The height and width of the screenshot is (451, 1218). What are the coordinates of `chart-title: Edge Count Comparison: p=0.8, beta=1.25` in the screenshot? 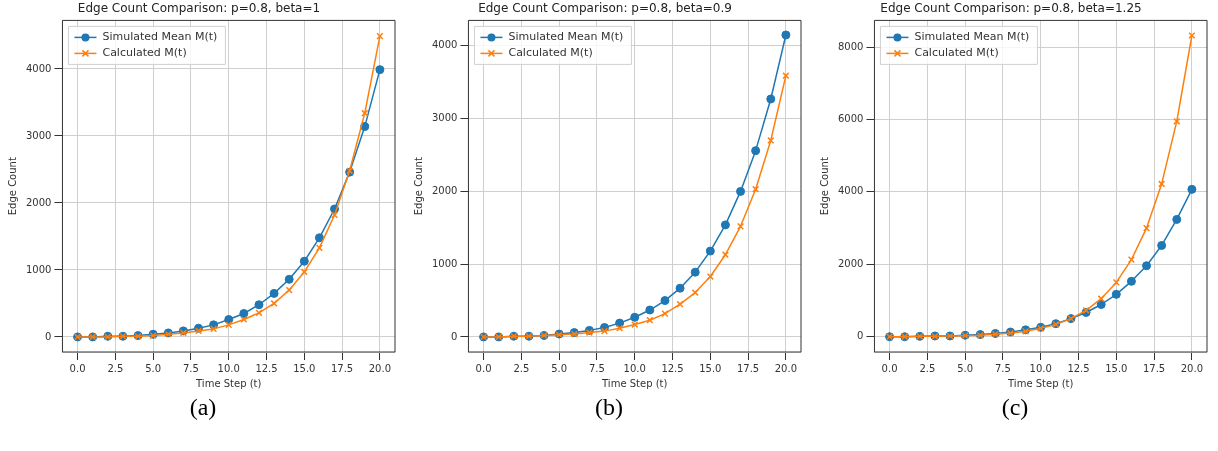 It's located at (1011, 8).